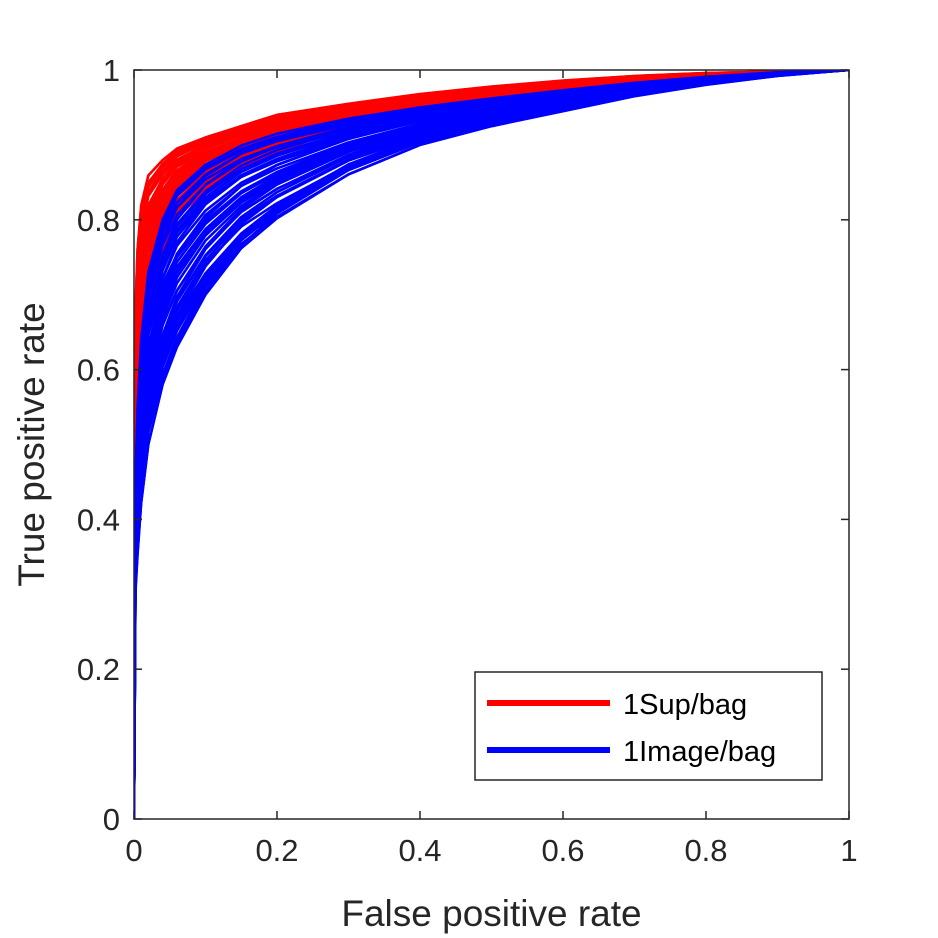 The height and width of the screenshot is (938, 938). I want to click on x-tick-label: 1, so click(848, 850).